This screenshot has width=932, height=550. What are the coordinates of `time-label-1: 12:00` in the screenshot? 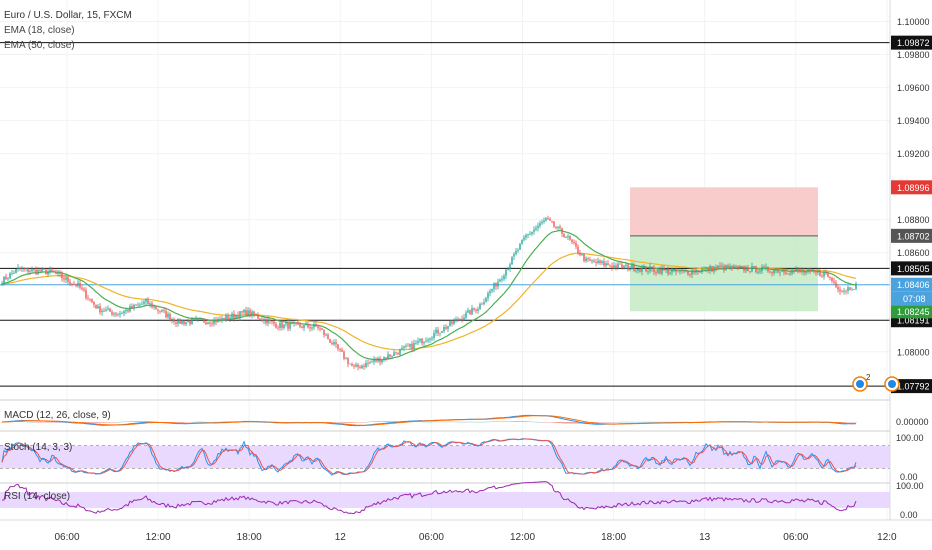 It's located at (158, 537).